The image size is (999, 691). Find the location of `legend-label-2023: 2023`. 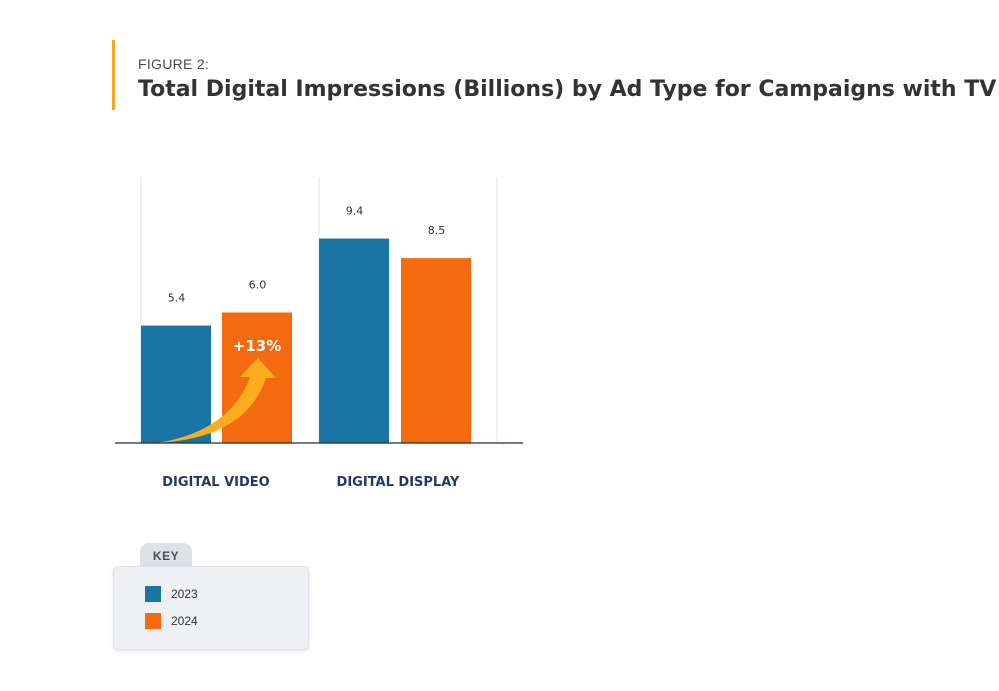

legend-label-2023: 2023 is located at coordinates (184, 594).